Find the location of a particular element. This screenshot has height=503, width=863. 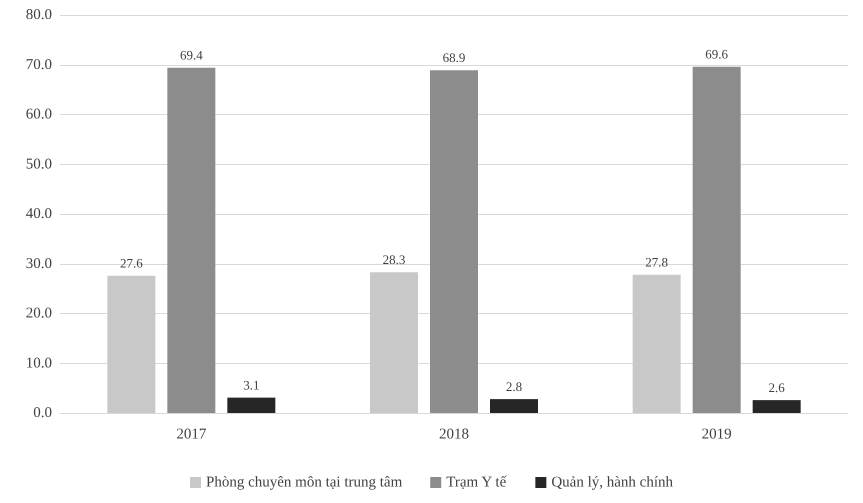

y-tick-label: 10.0 is located at coordinates (39, 363).